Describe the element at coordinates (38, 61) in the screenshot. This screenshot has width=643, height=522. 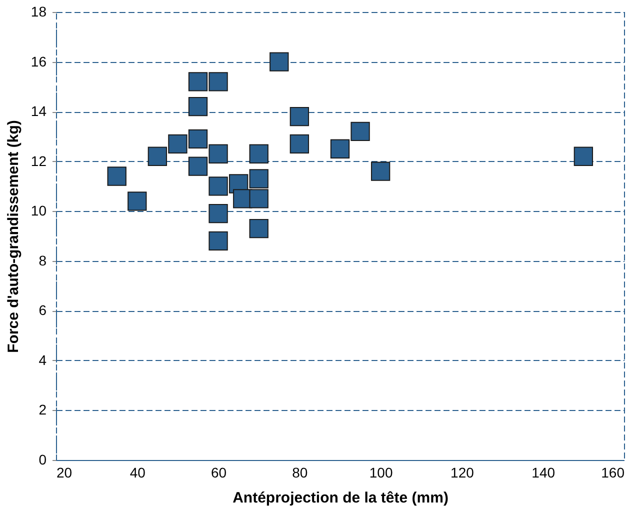
I see `y-tick-label: 16` at that location.